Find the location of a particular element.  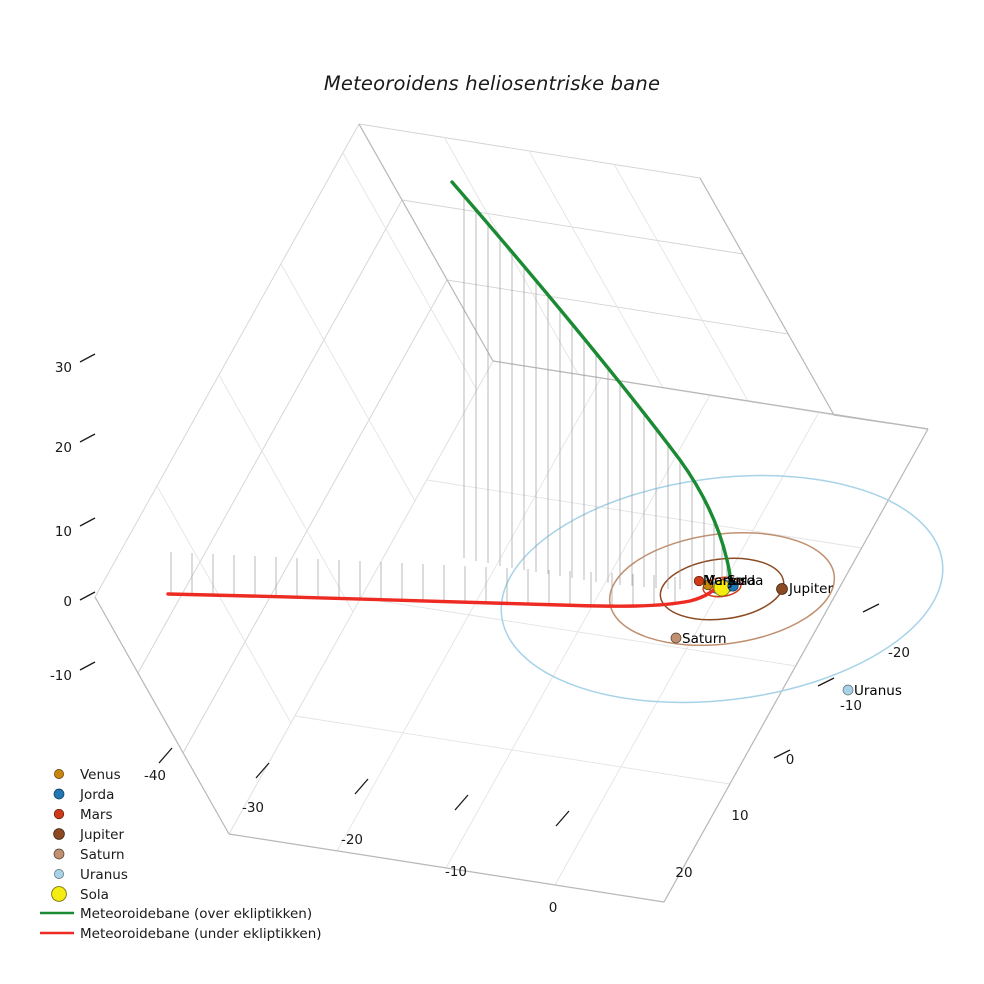

y-tick-label: 10 is located at coordinates (739, 816).